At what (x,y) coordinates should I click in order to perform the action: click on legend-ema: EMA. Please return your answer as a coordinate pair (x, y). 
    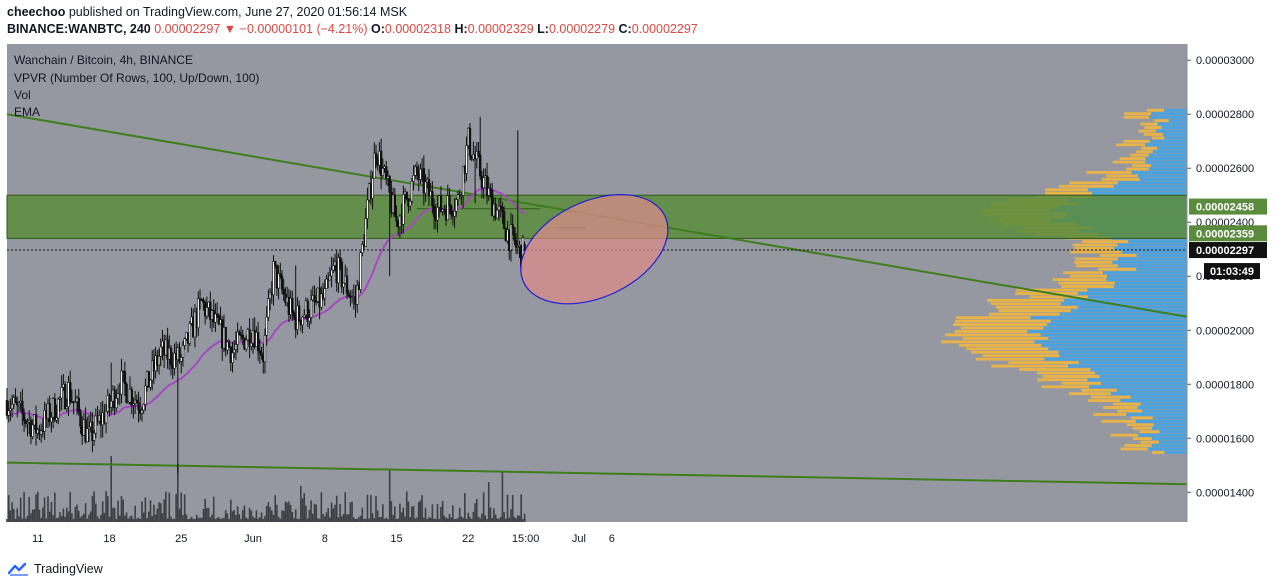
    Looking at the image, I should click on (27, 112).